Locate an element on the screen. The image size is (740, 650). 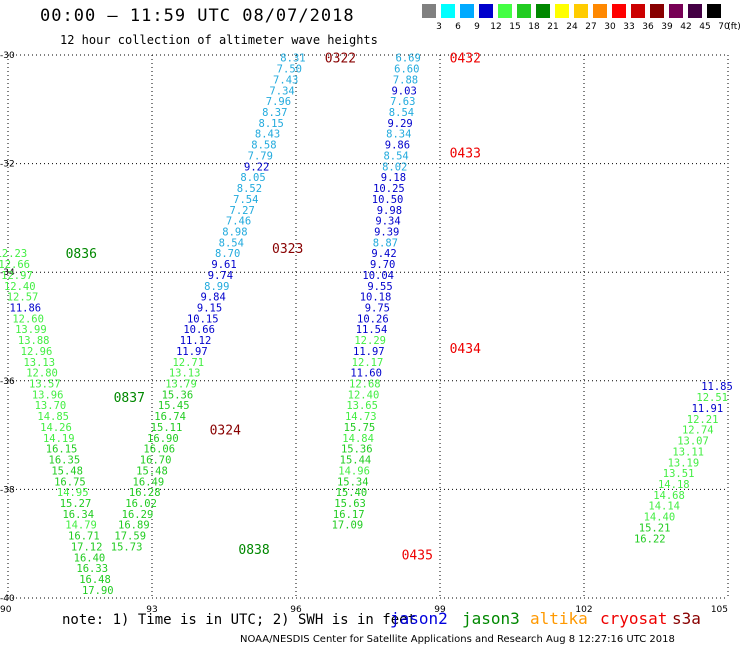
wave-height-label: 9.39 is located at coordinates (386, 232).